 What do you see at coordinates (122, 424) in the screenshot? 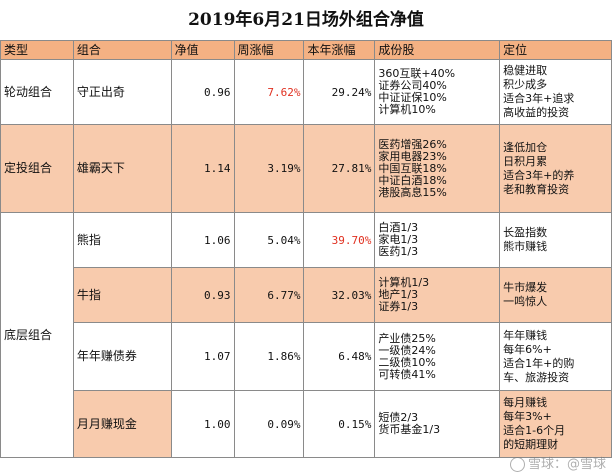
I see `portfolio-name: 月月赚现金` at bounding box center [122, 424].